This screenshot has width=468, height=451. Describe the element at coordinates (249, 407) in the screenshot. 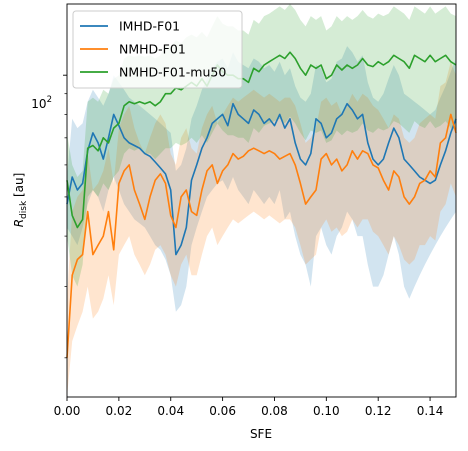

I see `x-axis-ticks: 0.00 0.02 0.04 0.06 0.08 0.10 0.12 0.14` at that location.